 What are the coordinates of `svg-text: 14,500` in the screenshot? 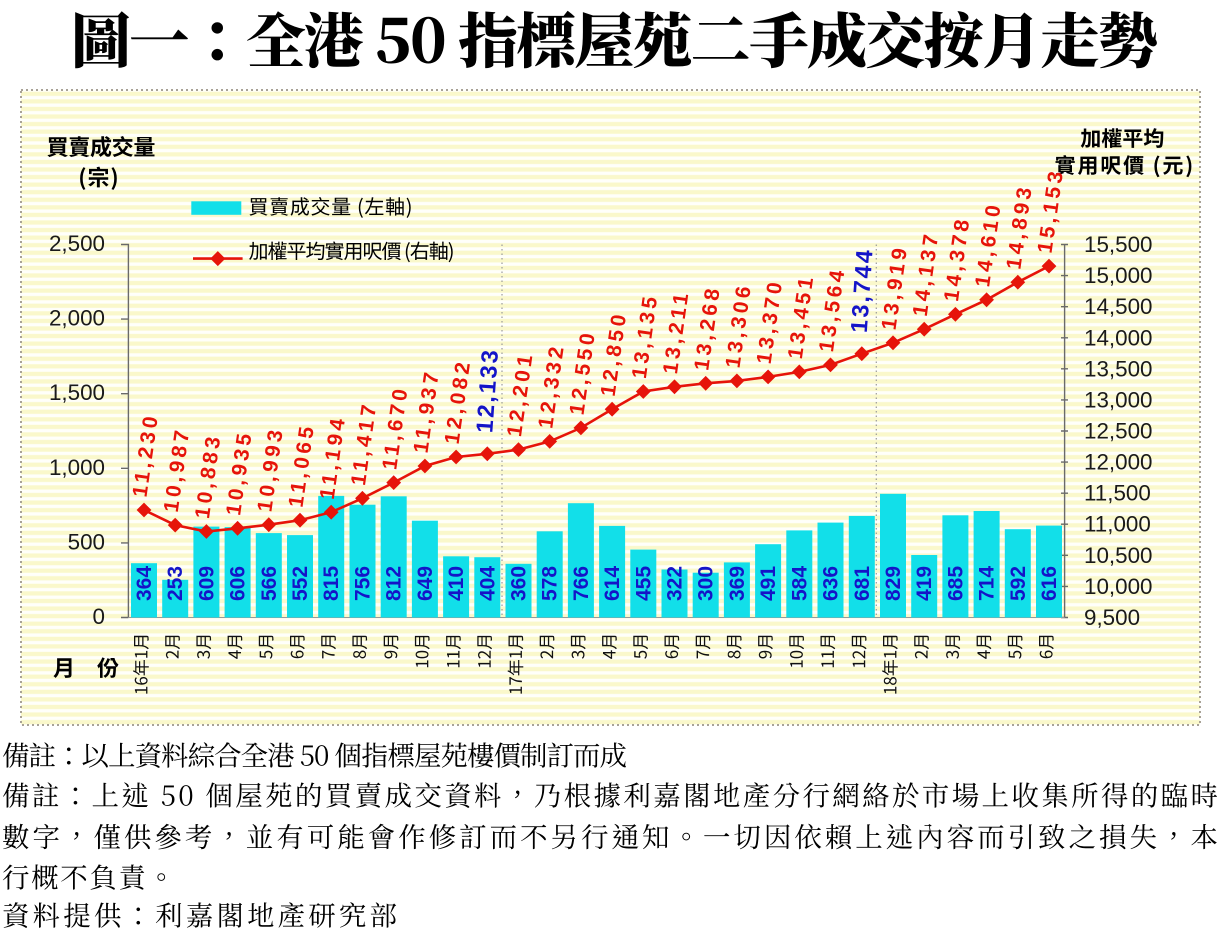 It's located at (1118, 306).